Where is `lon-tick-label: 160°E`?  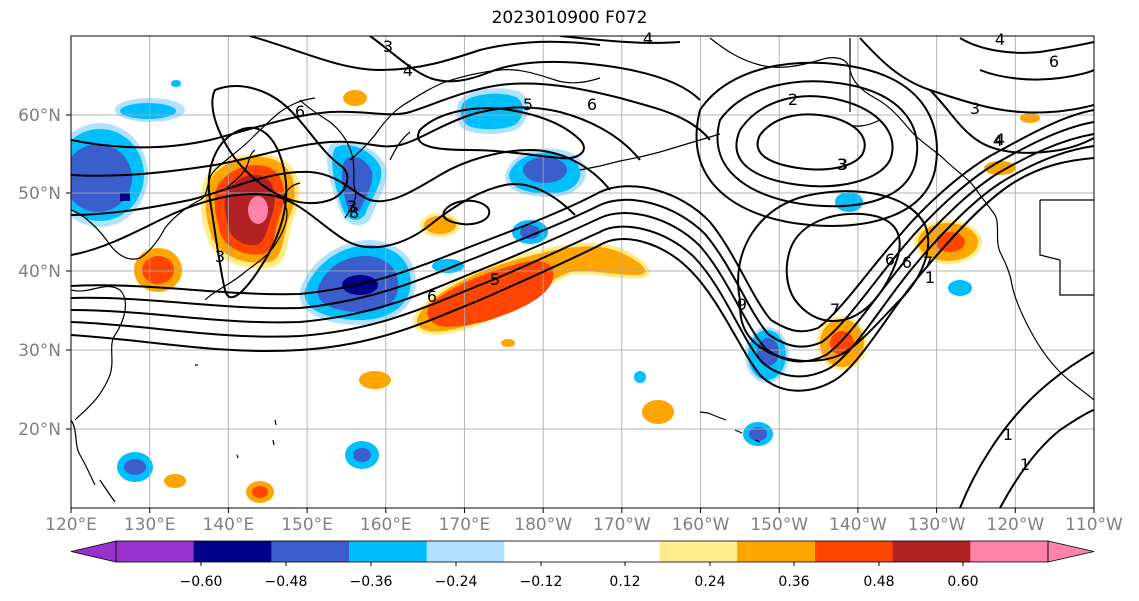
lon-tick-label: 160°E is located at coordinates (386, 525).